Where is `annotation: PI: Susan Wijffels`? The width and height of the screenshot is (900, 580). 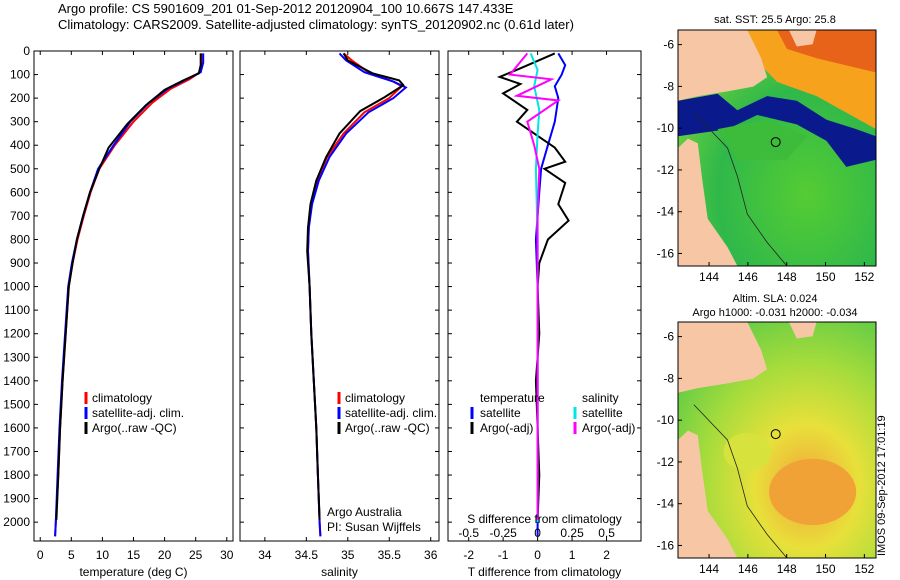 annotation: PI: Susan Wijffels is located at coordinates (374, 527).